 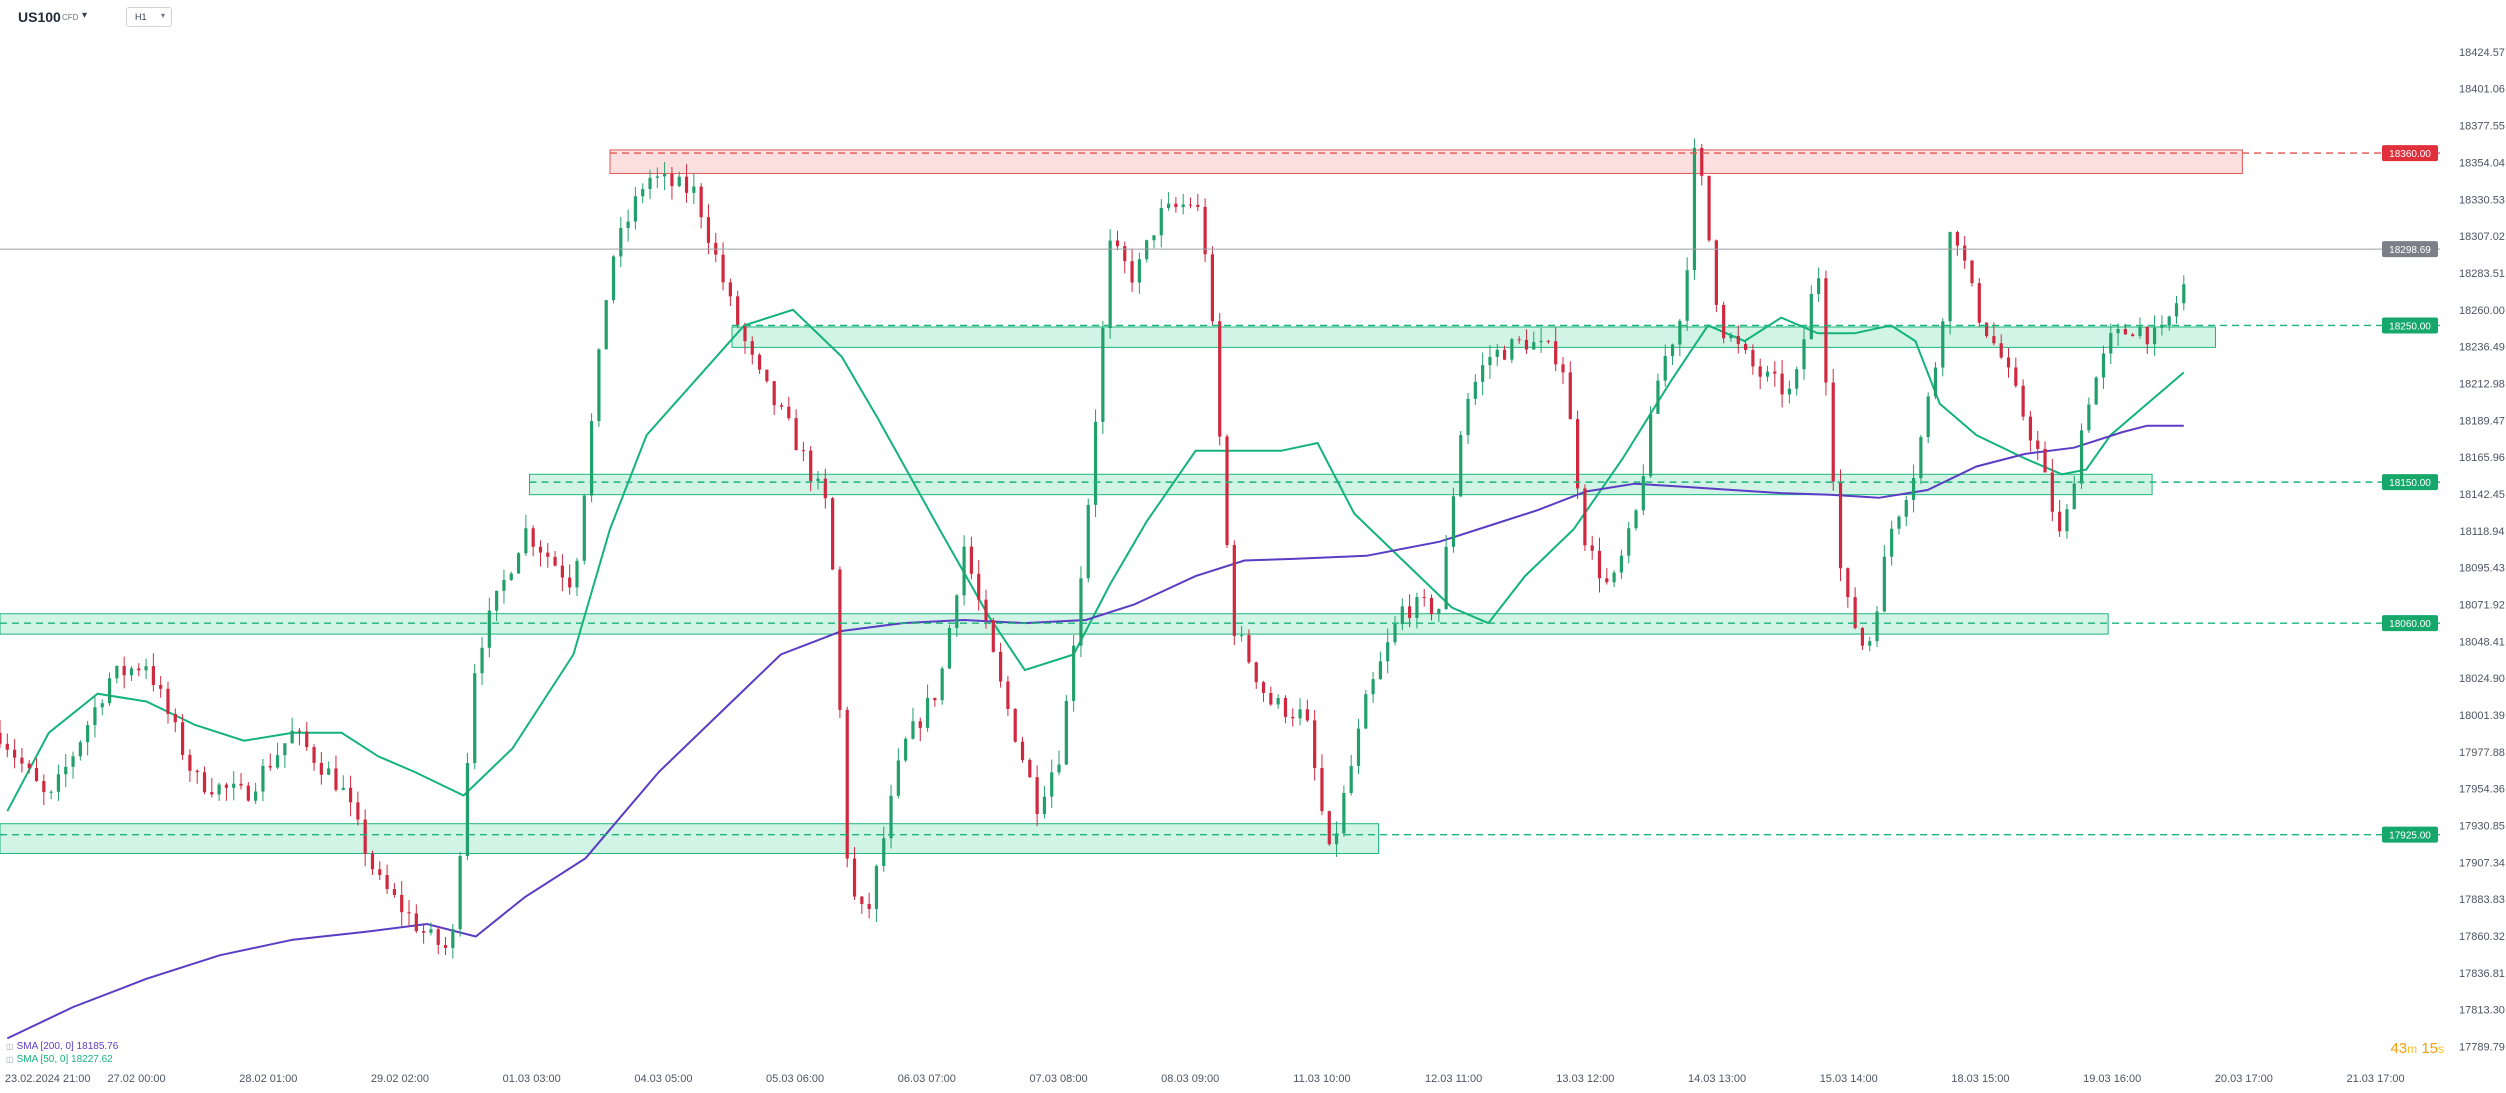 What do you see at coordinates (149, 17) in the screenshot?
I see `timeframe-select: H1 ▾` at bounding box center [149, 17].